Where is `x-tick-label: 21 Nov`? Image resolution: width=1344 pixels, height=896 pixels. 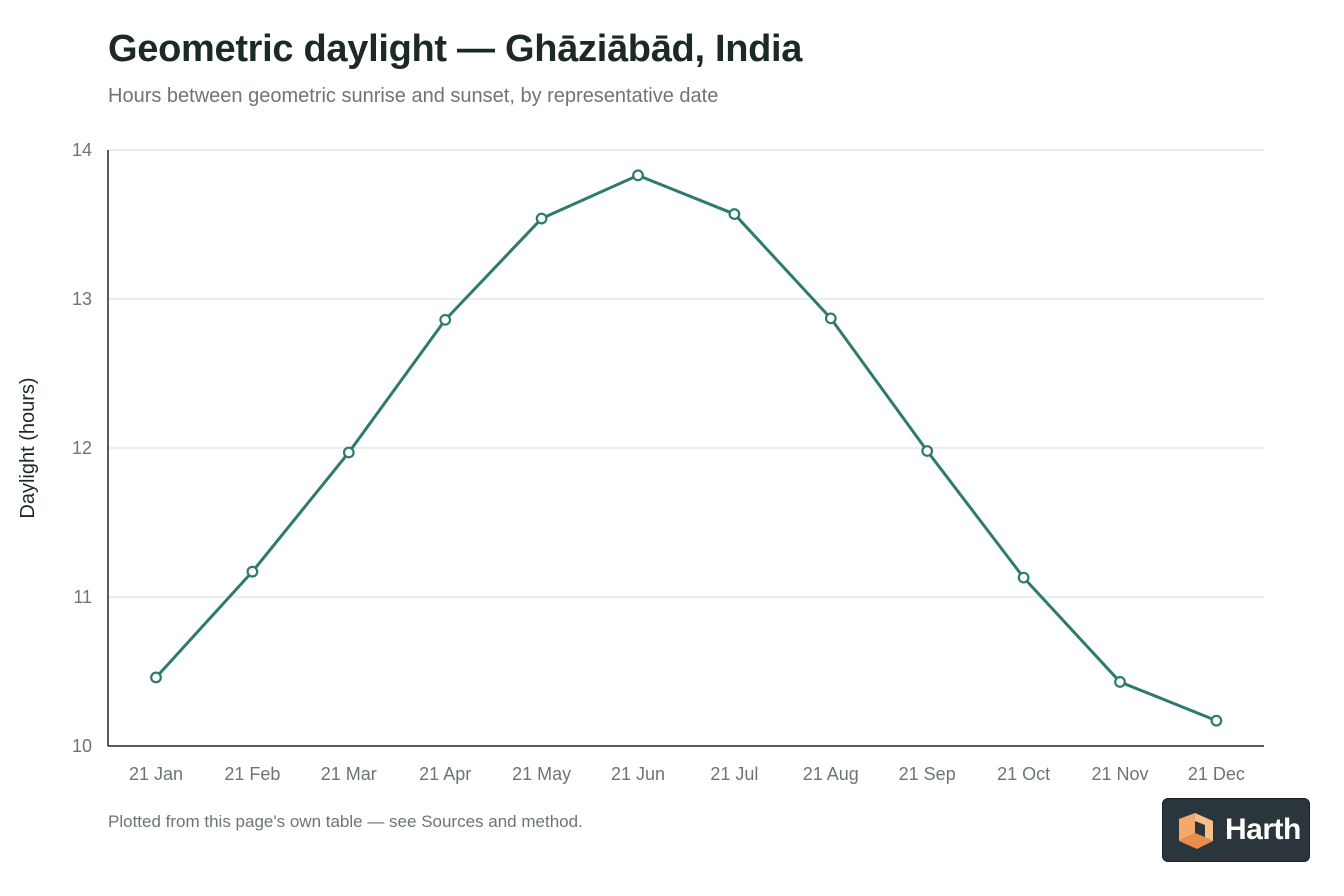 x-tick-label: 21 Nov is located at coordinates (1119, 774).